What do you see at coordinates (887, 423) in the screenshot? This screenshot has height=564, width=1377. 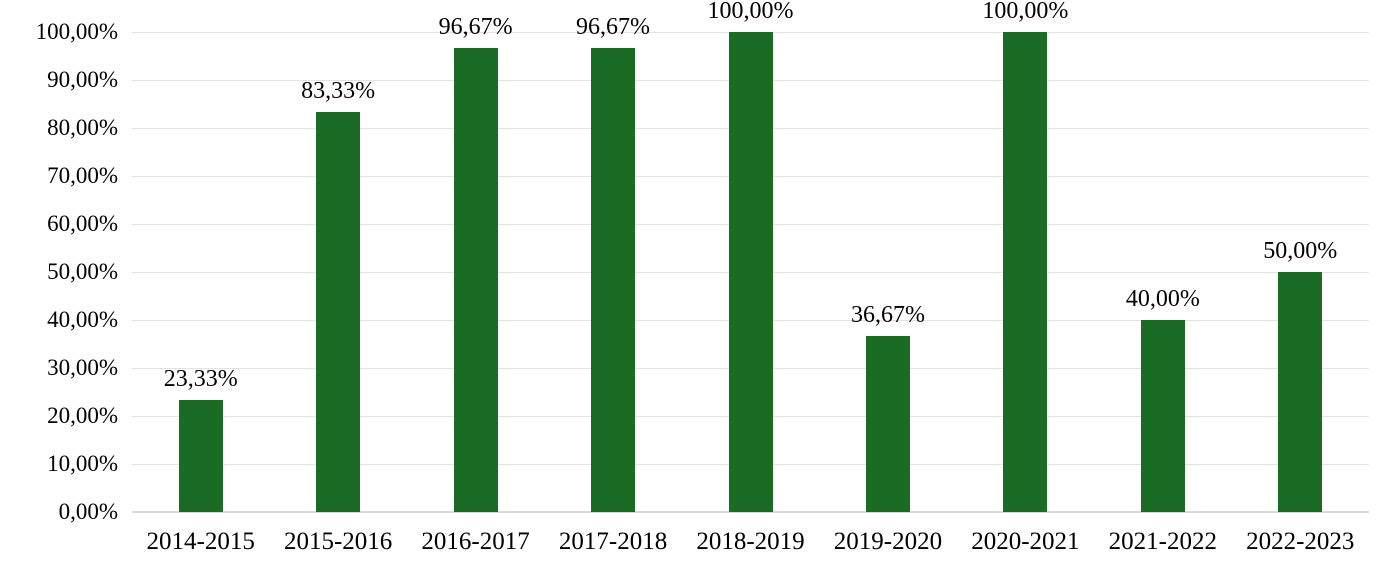 I see `bar-2019-2020` at bounding box center [887, 423].